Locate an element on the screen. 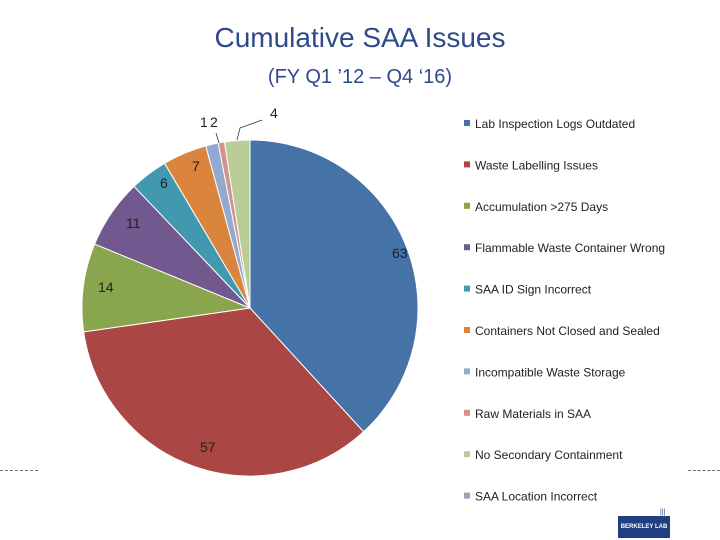 This screenshot has height=540, width=720. data-label: 7 is located at coordinates (196, 166).